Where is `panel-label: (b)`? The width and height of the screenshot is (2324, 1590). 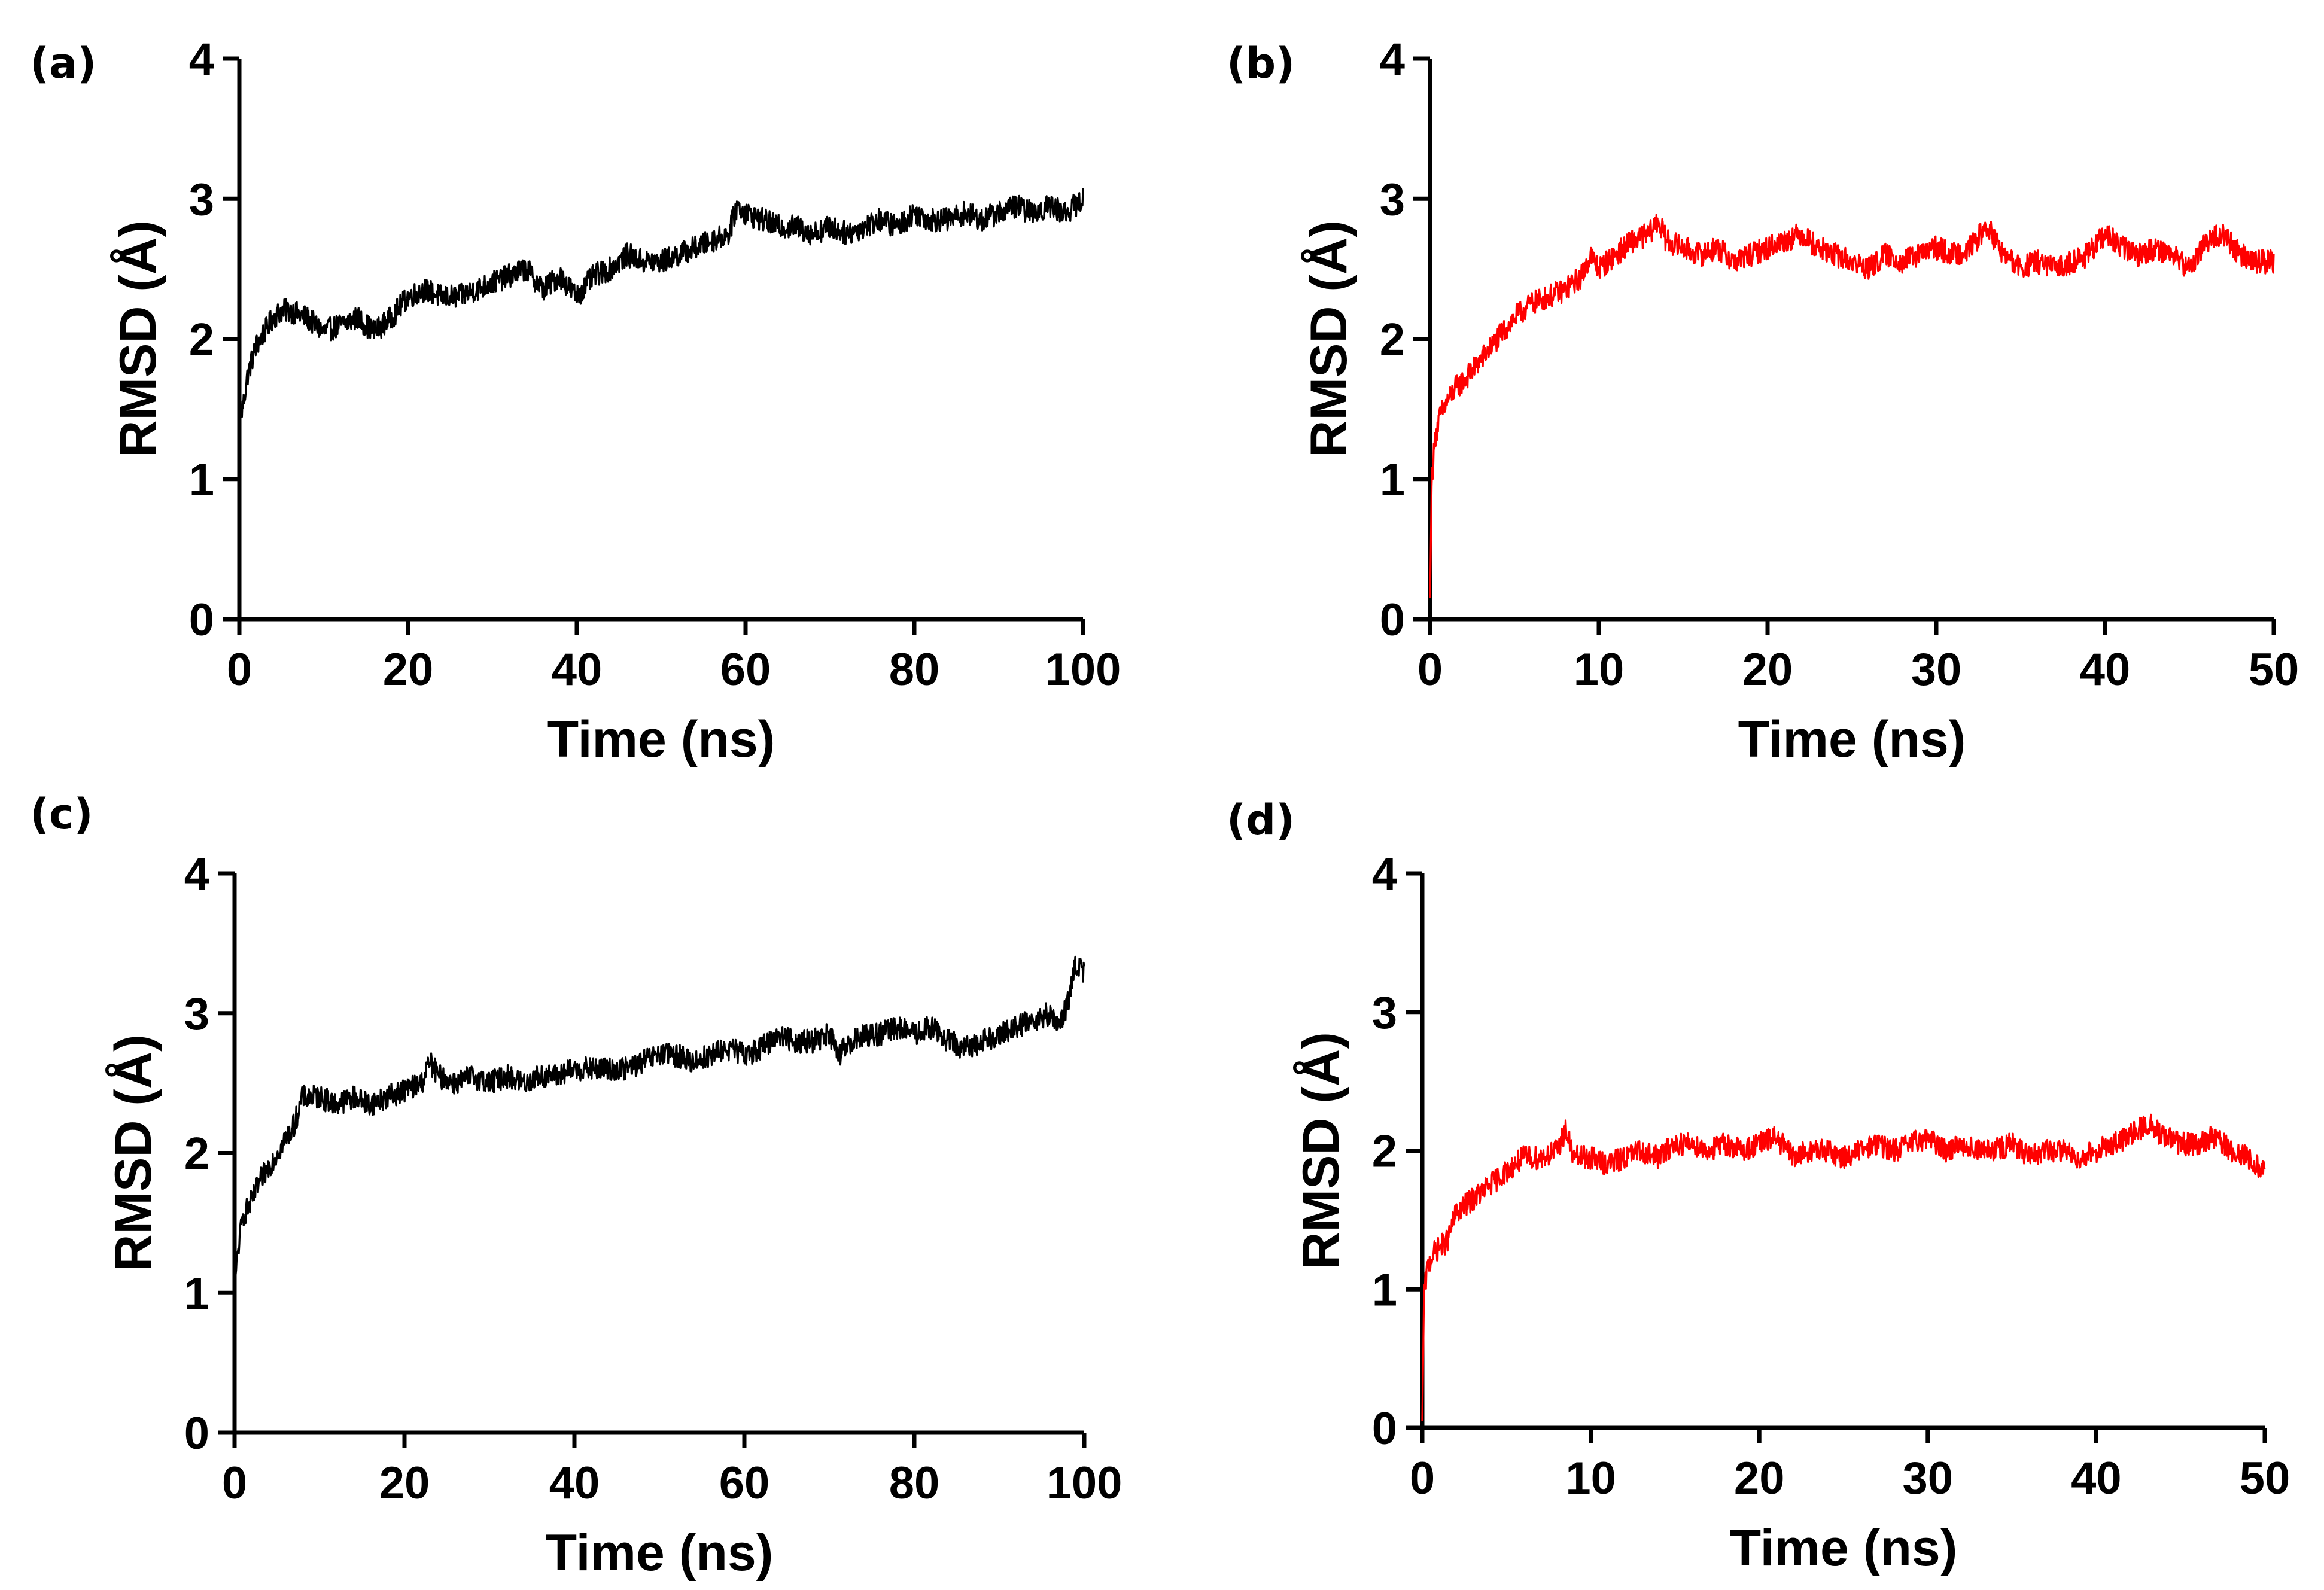
panel-label: (b) is located at coordinates (1261, 63).